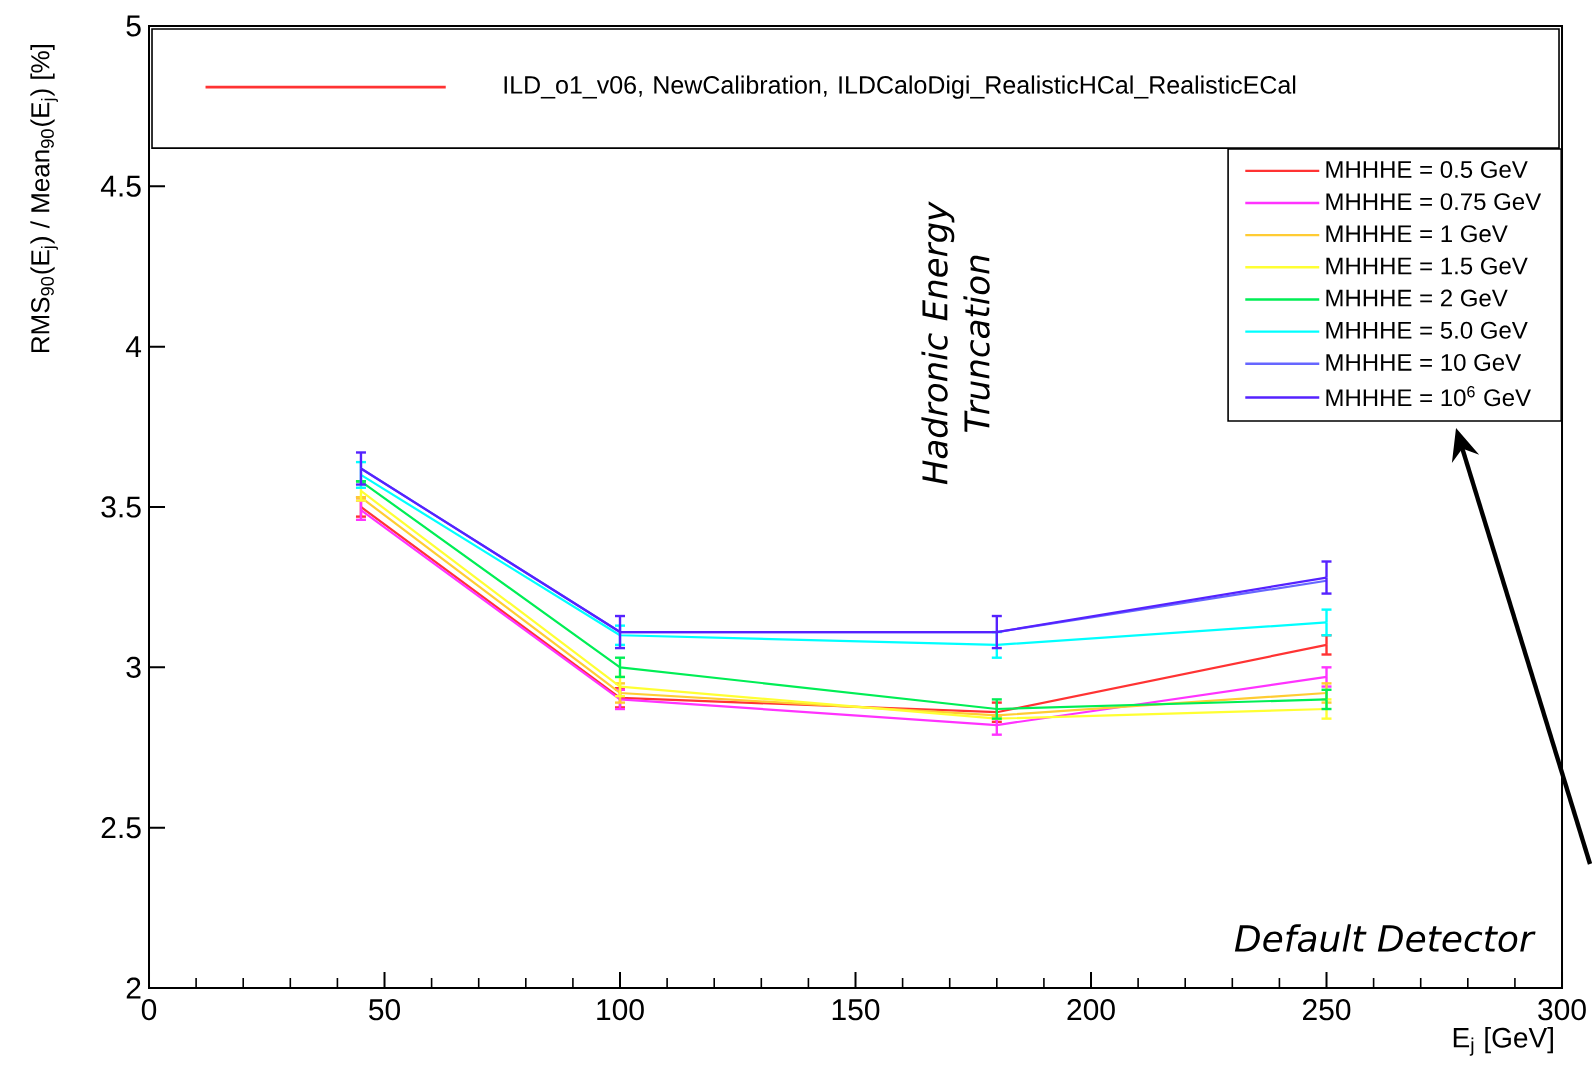 This screenshot has width=1594, height=1072. Describe the element at coordinates (384, 1010) in the screenshot. I see `x-tick-label: 50` at that location.